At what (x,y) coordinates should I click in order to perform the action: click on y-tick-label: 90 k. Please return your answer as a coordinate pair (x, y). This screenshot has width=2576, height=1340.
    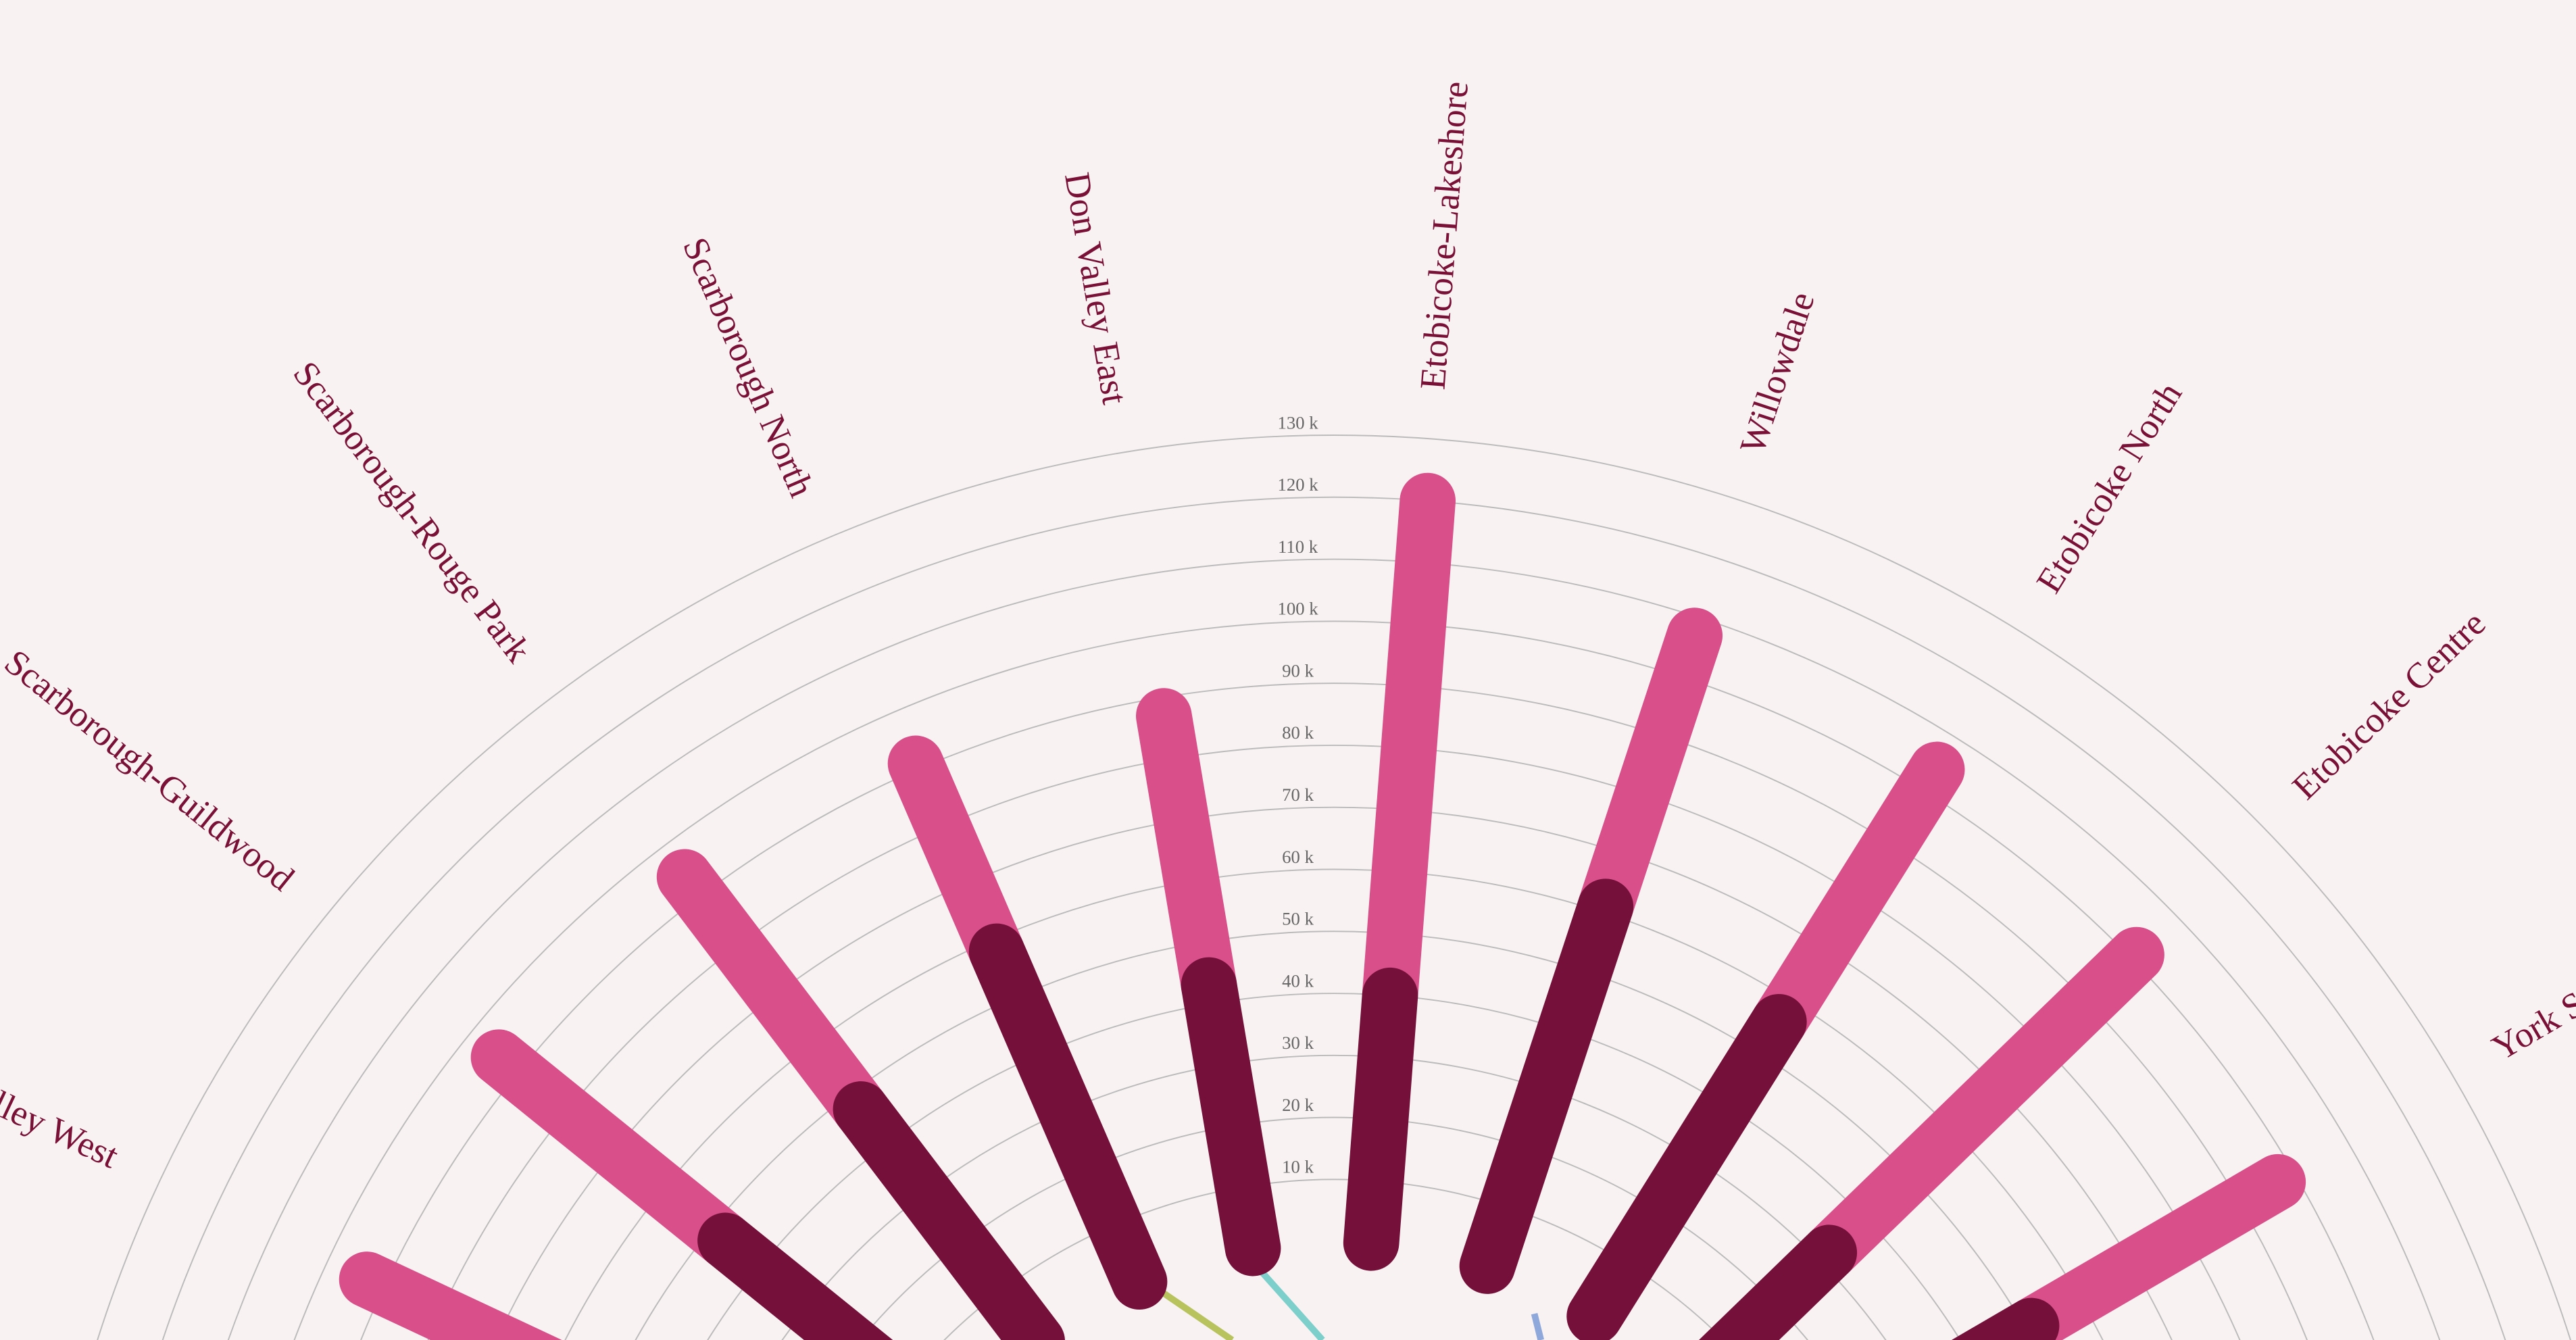
    Looking at the image, I should click on (1298, 670).